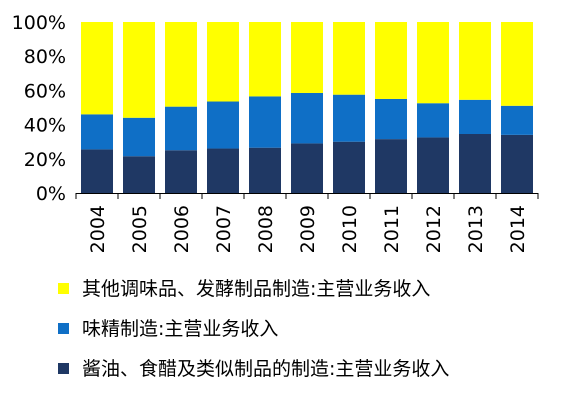 This screenshot has height=405, width=565. What do you see at coordinates (45, 91) in the screenshot?
I see `y-tick-label: 60%` at bounding box center [45, 91].